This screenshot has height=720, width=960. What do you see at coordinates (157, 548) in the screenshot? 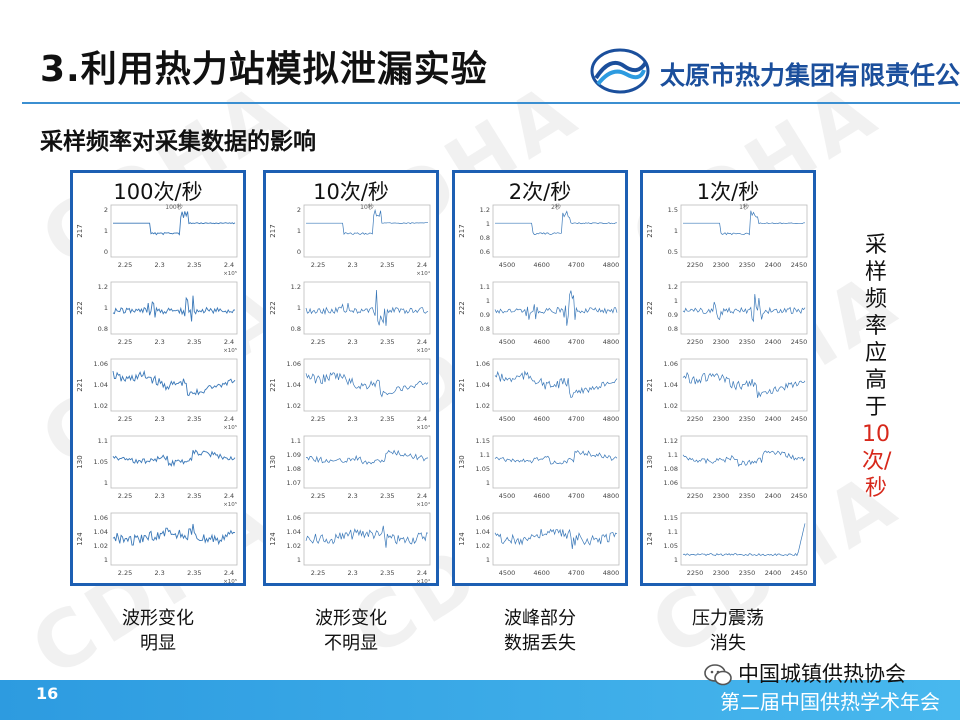
I see `subplot-124: 124 1.06 1.04 1.02 1 2.25 2.3 2.35 2.4×10⁵` at bounding box center [157, 548].